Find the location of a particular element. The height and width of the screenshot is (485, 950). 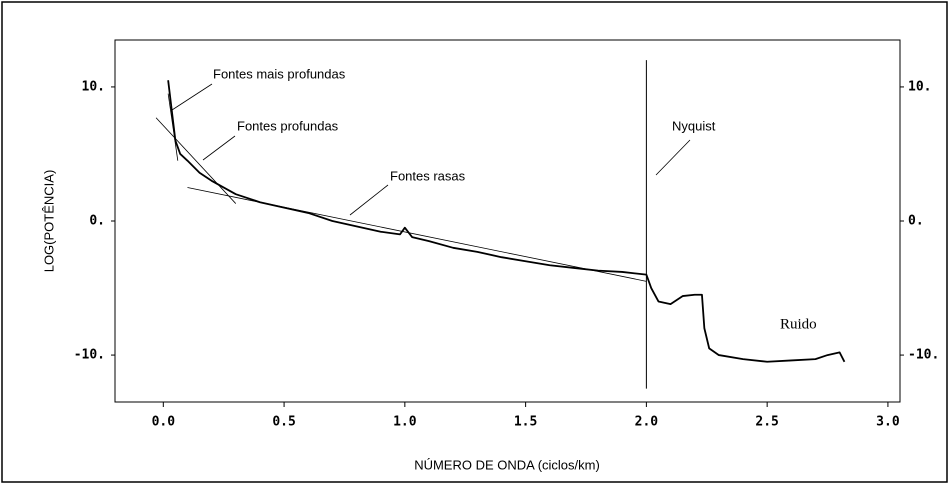

annotation: Fontes rasas is located at coordinates (428, 175).